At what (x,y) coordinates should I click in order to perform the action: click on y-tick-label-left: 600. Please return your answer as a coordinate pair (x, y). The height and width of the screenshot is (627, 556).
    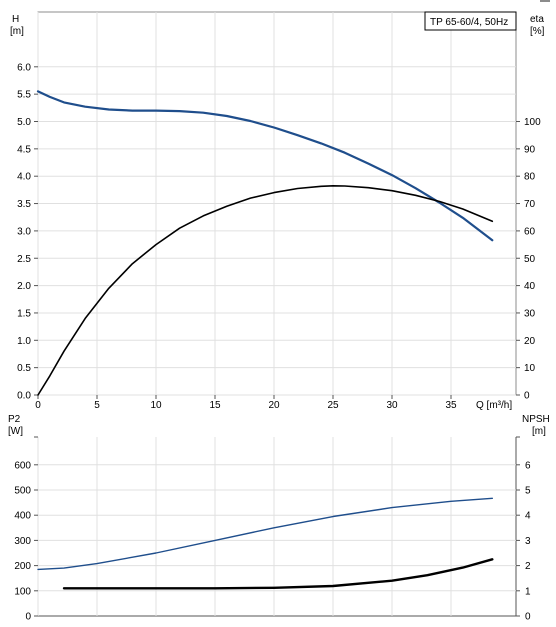
    Looking at the image, I should click on (22, 465).